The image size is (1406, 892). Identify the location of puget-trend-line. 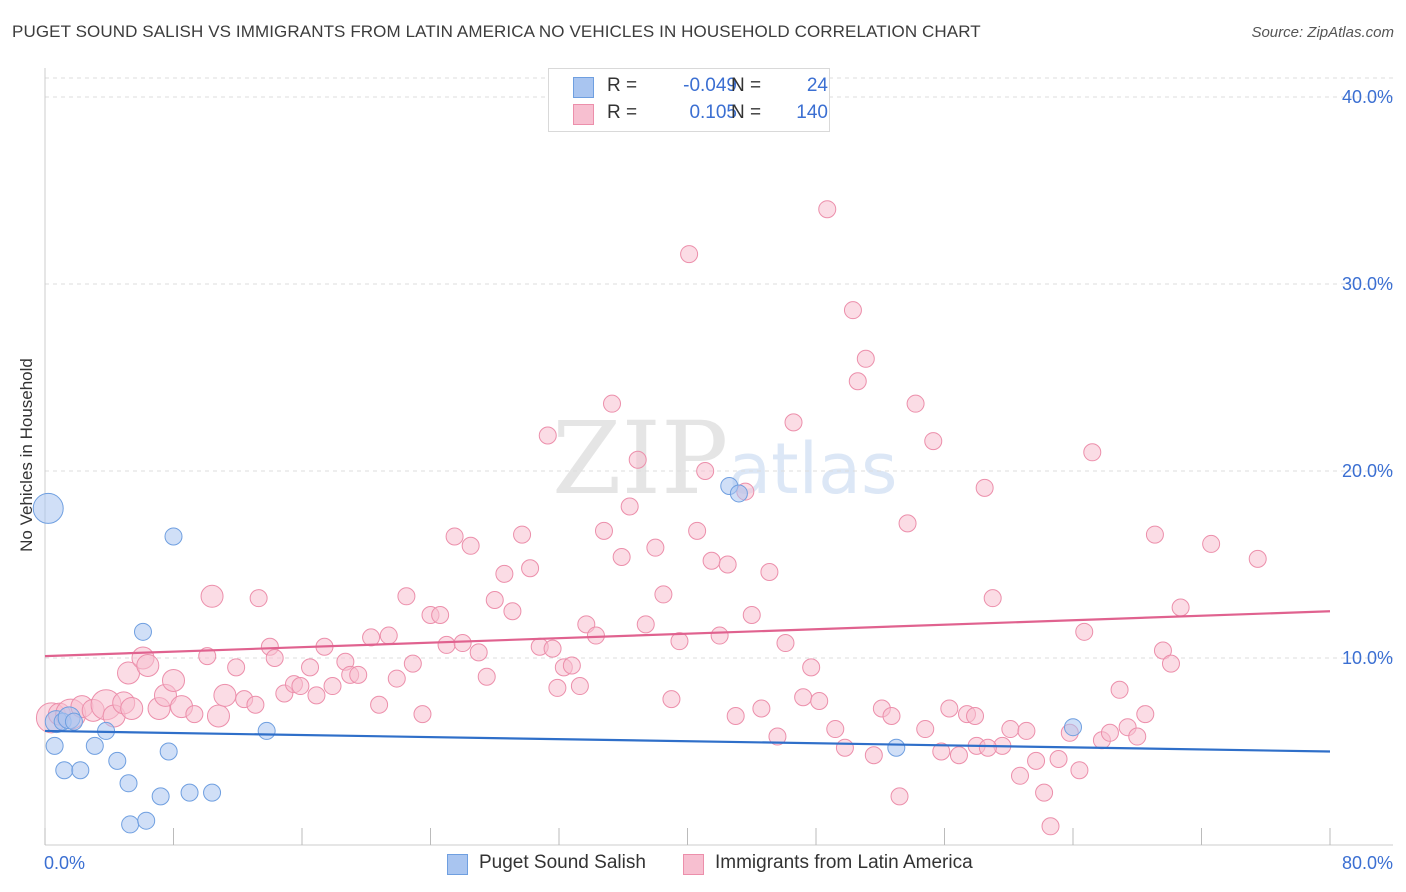
(687, 741).